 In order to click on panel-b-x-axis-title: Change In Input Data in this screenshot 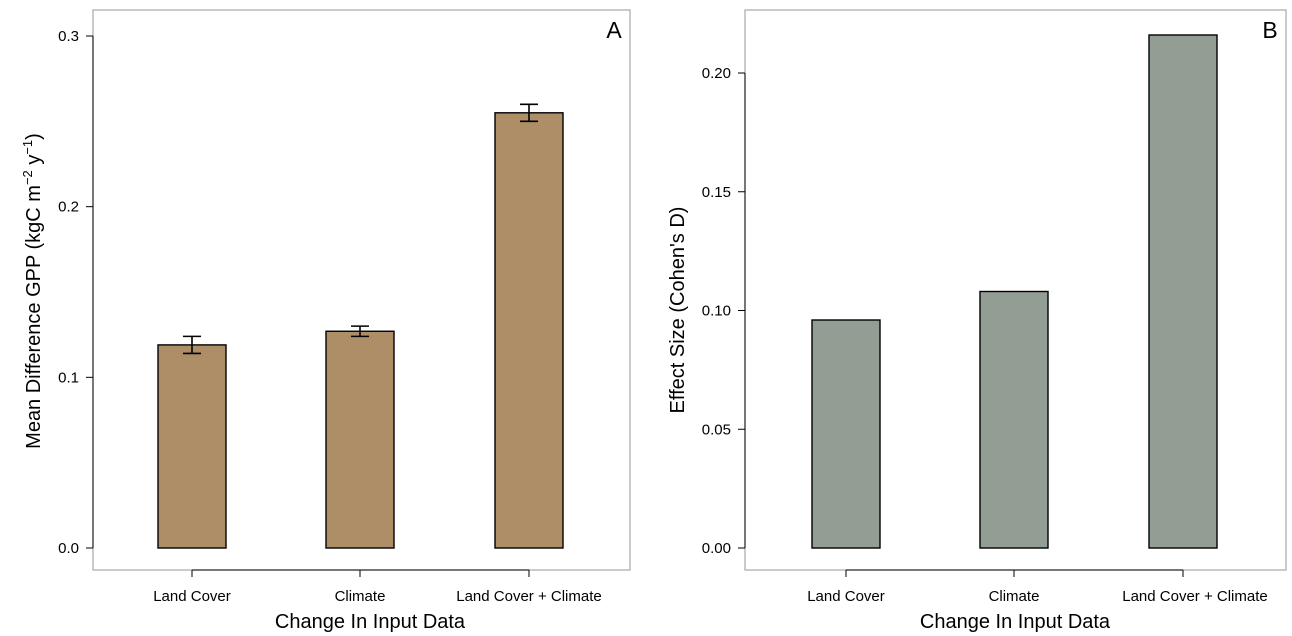, I will do `click(1015, 622)`.